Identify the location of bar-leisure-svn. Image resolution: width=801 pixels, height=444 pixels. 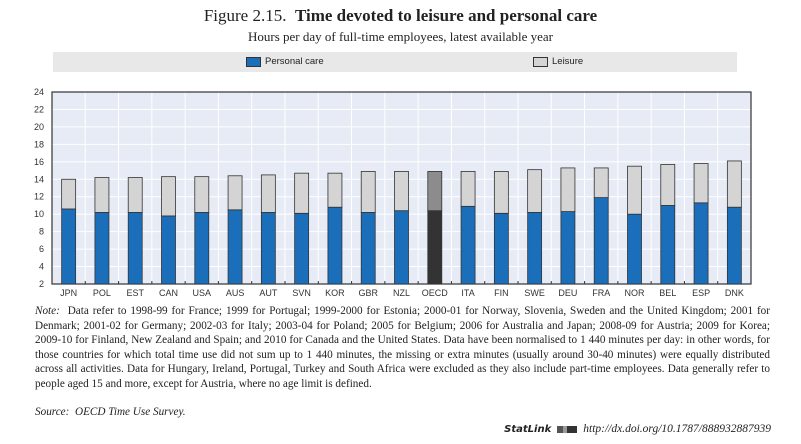
(302, 193).